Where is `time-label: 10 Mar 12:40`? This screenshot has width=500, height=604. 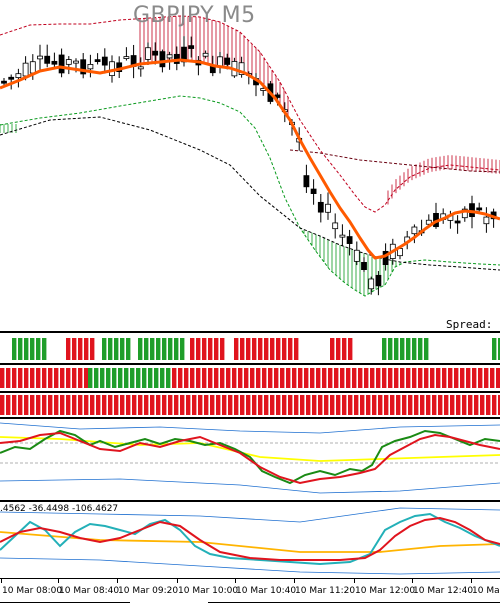
time-label: 10 Mar 12:40 is located at coordinates (443, 591).